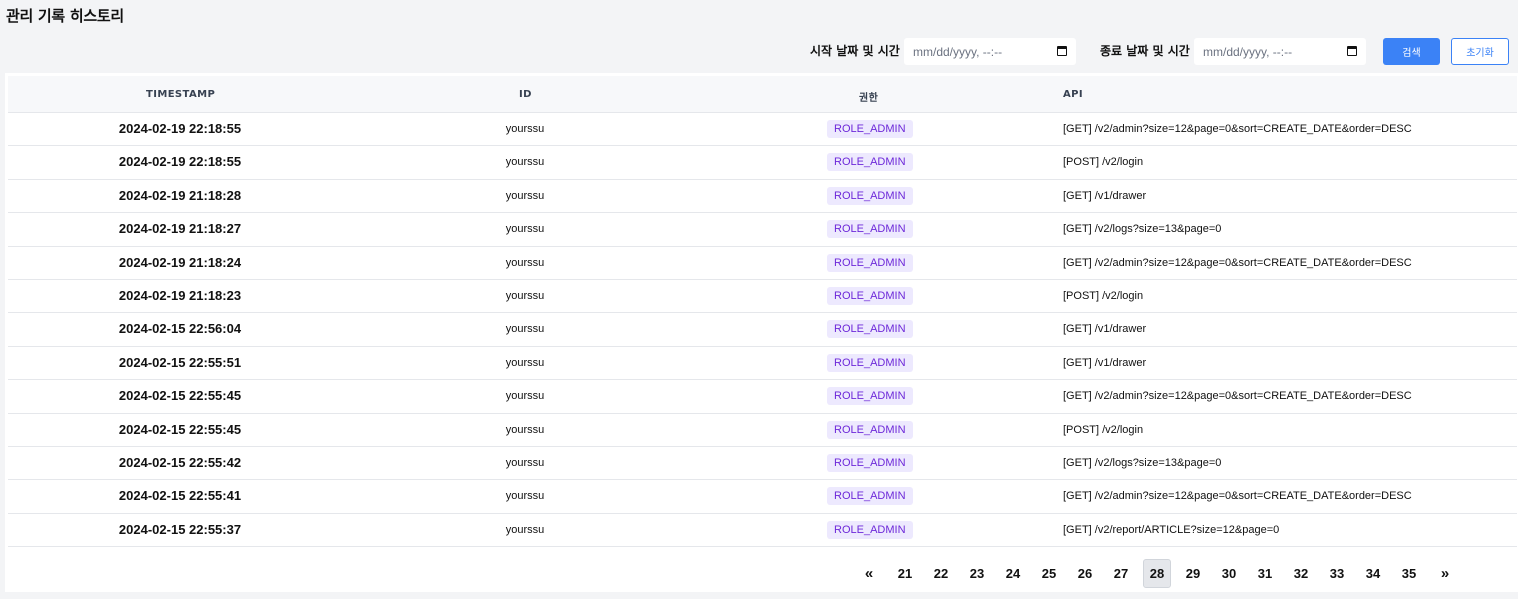 This screenshot has width=1518, height=599. What do you see at coordinates (180, 295) in the screenshot?
I see `cell-timestamp: 2024-02-19 21:18:23` at bounding box center [180, 295].